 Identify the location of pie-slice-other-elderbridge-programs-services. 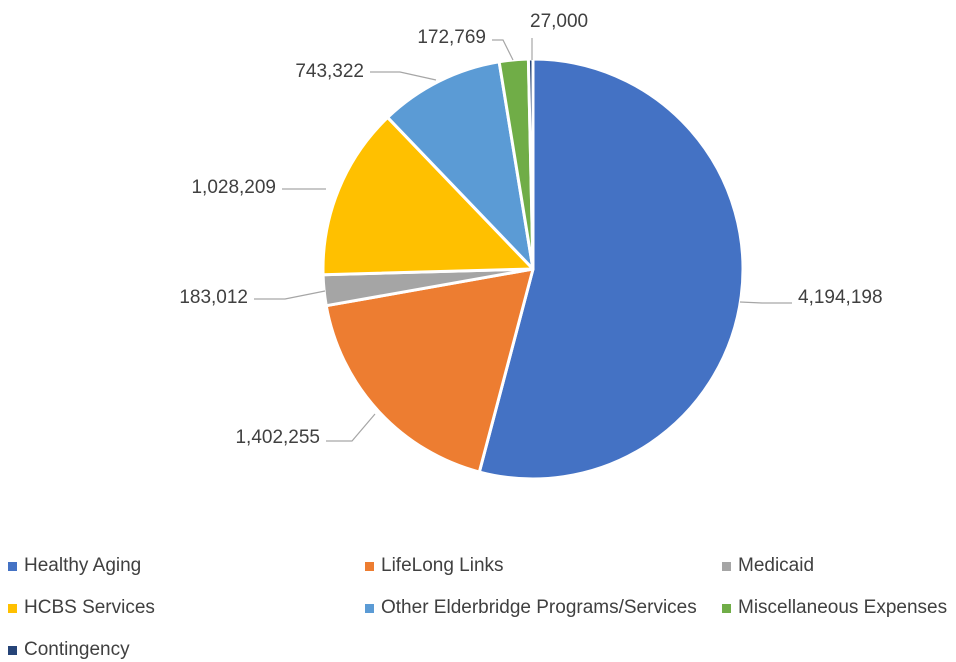
(460, 165).